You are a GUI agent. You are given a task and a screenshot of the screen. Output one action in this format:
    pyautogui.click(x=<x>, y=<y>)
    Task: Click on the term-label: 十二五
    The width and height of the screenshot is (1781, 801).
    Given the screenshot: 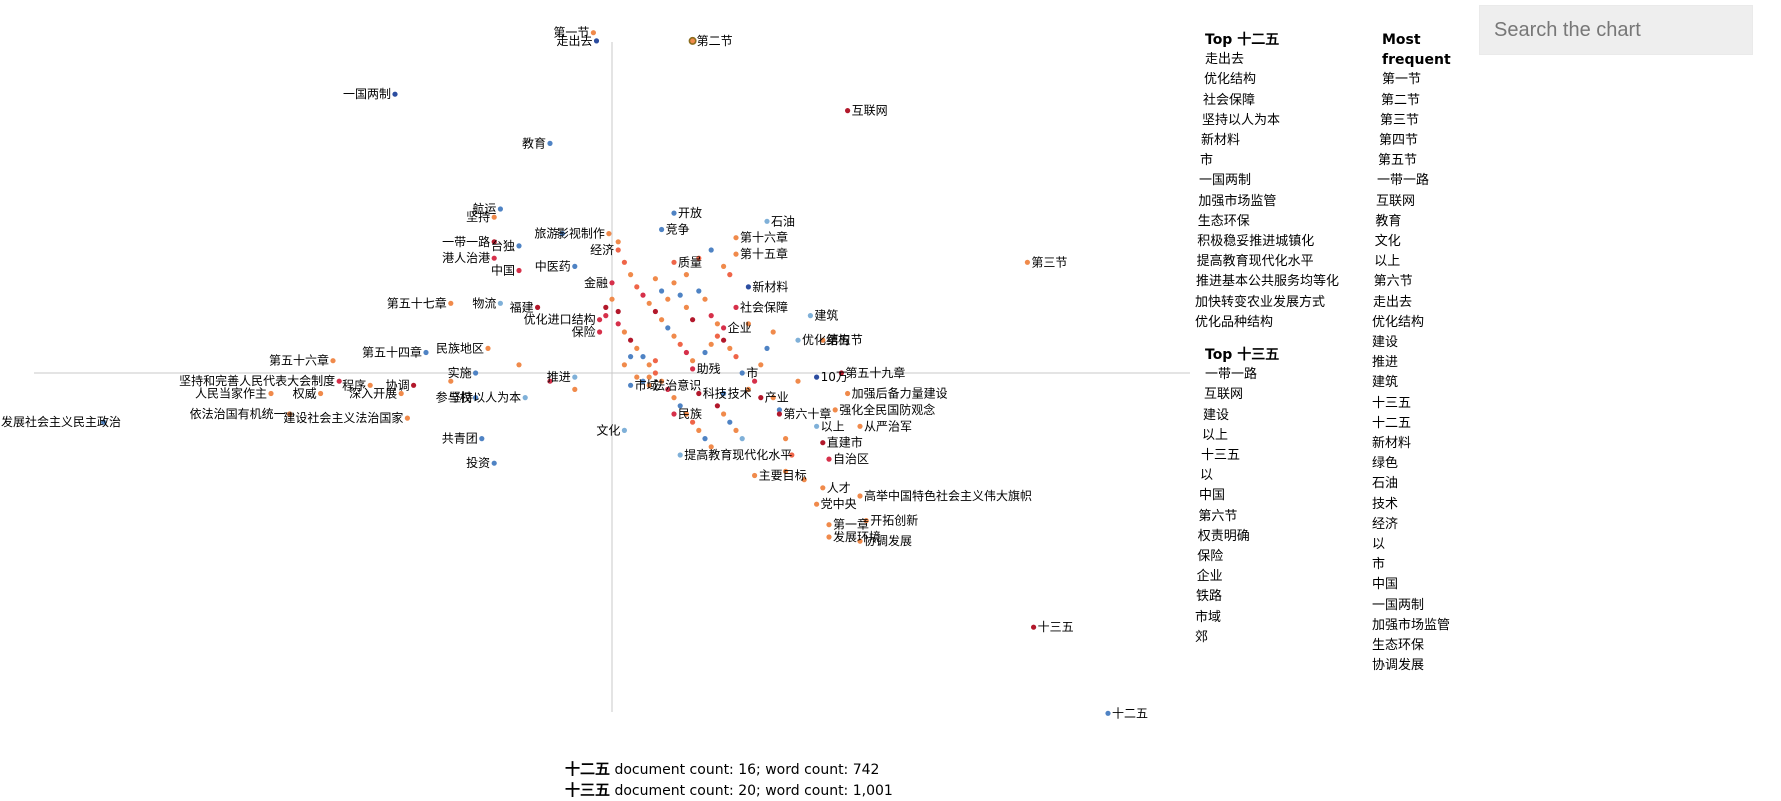 What is the action you would take?
    pyautogui.click(x=1130, y=713)
    